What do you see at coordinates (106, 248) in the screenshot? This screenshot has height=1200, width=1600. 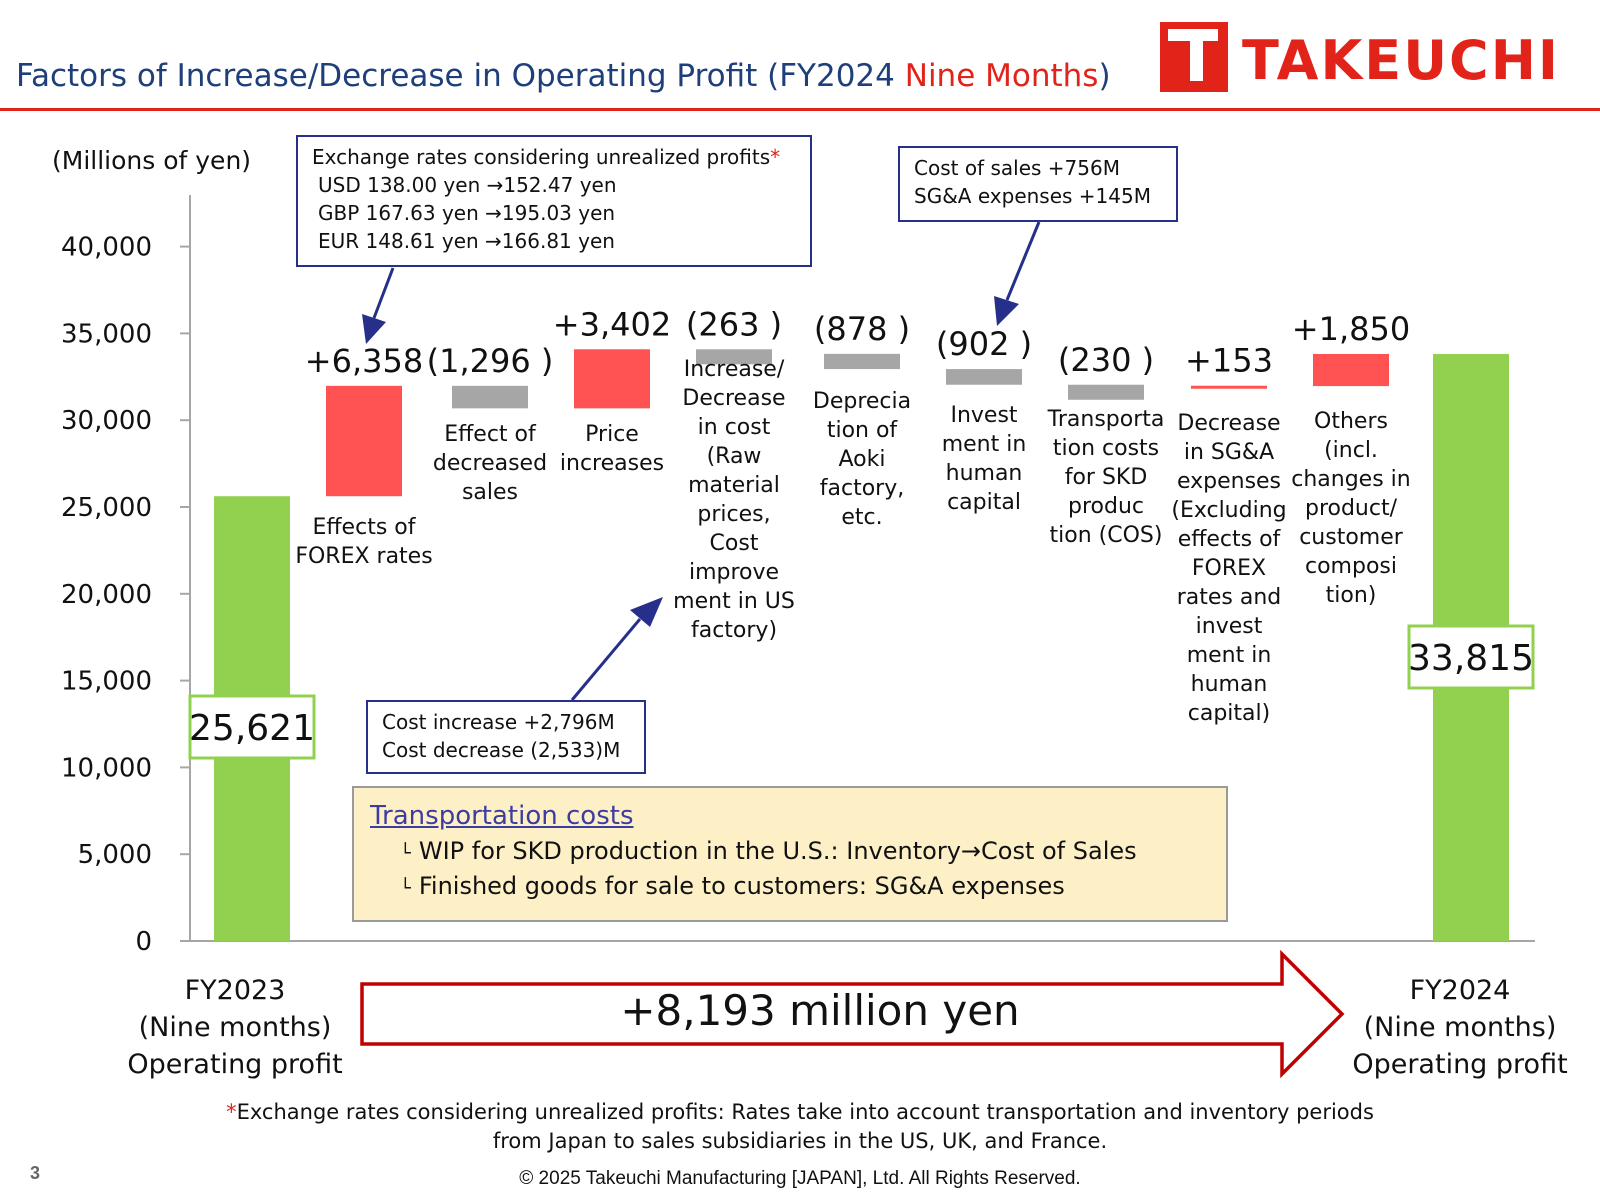 I see `y-tick-label: 40,000` at bounding box center [106, 248].